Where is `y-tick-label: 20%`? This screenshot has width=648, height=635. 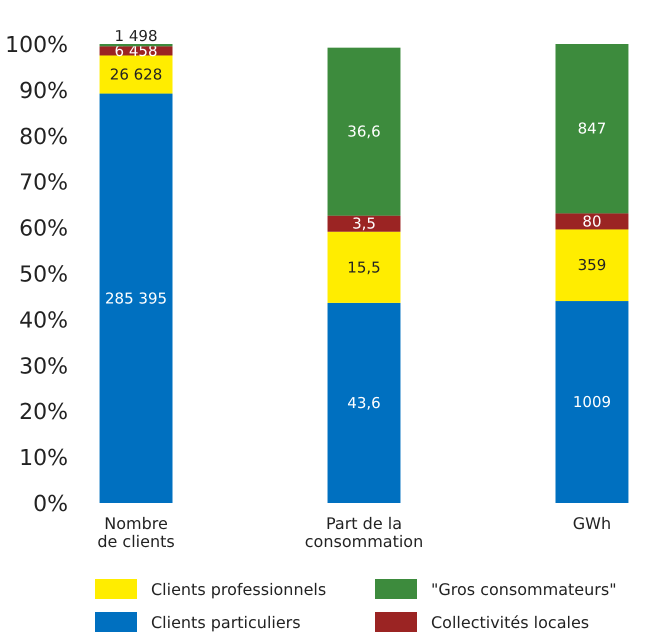
y-tick-label: 20% is located at coordinates (43, 413).